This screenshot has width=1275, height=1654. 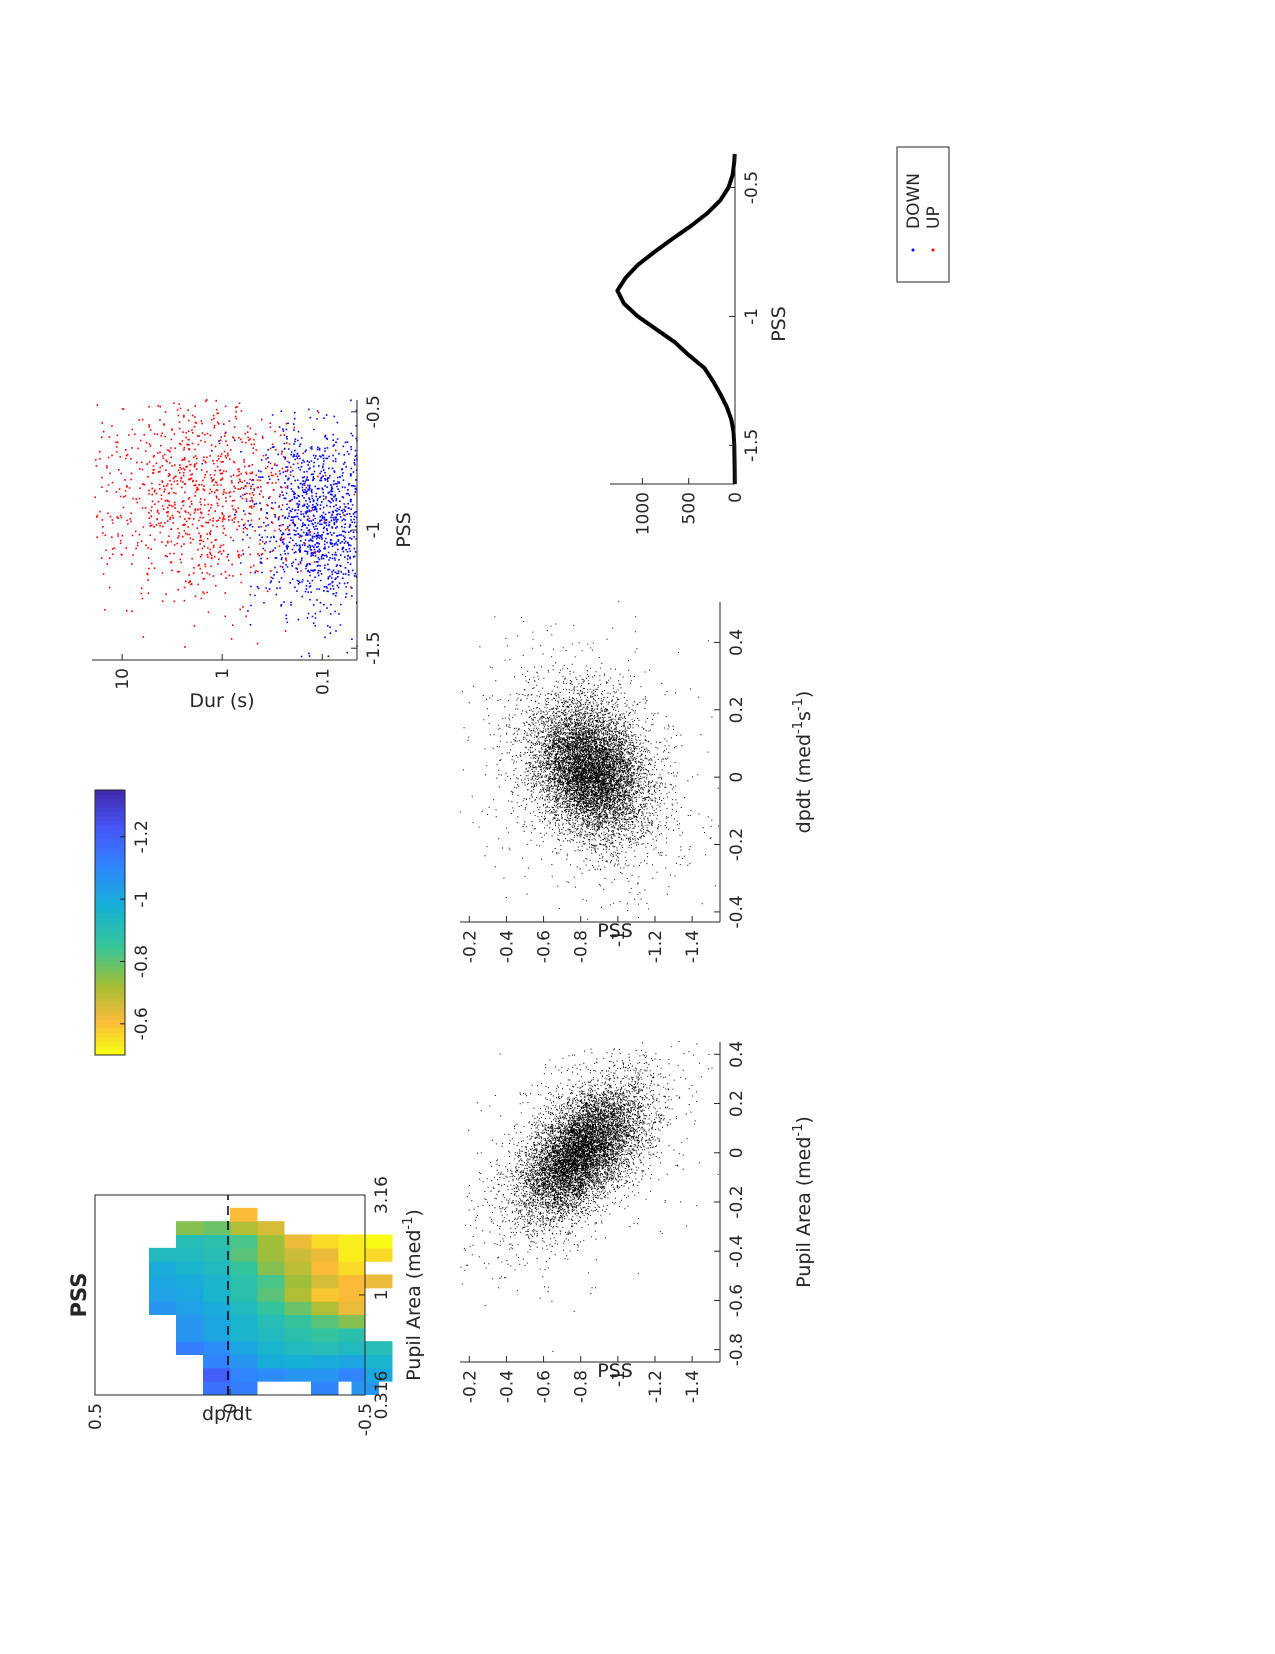 What do you see at coordinates (803, 1202) in the screenshot?
I see `pss-area-xlabel: Pupil Area (med-1)` at bounding box center [803, 1202].